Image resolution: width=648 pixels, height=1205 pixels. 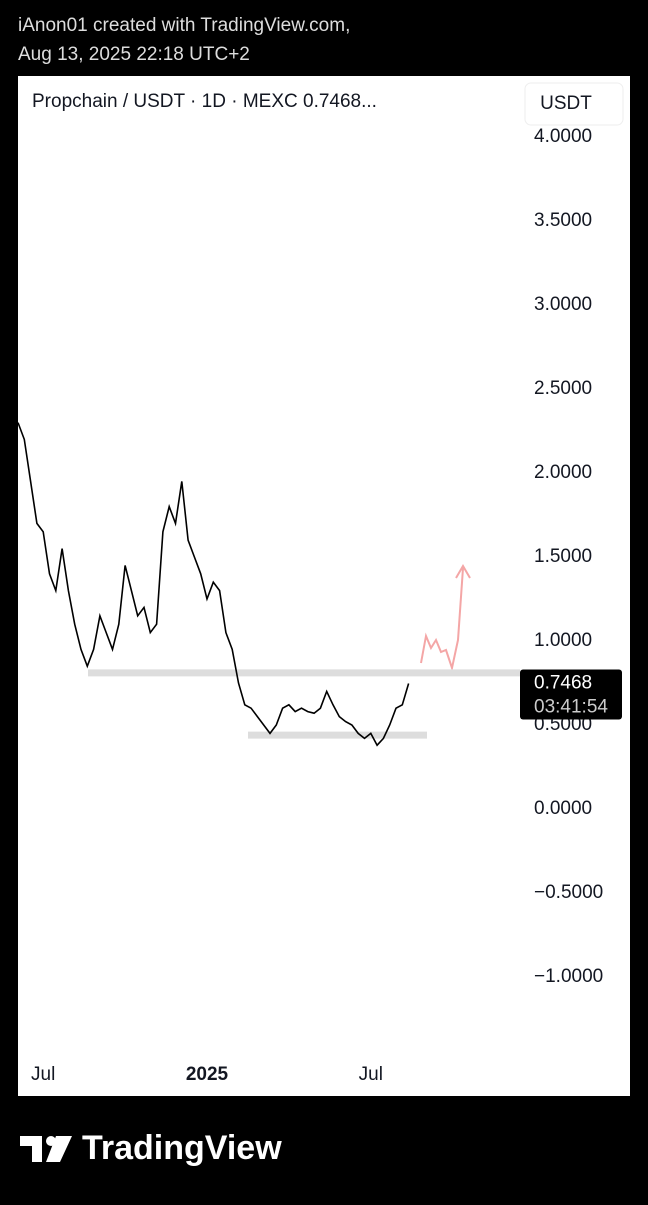 I want to click on countdown: 03:41:54, so click(x=571, y=707).